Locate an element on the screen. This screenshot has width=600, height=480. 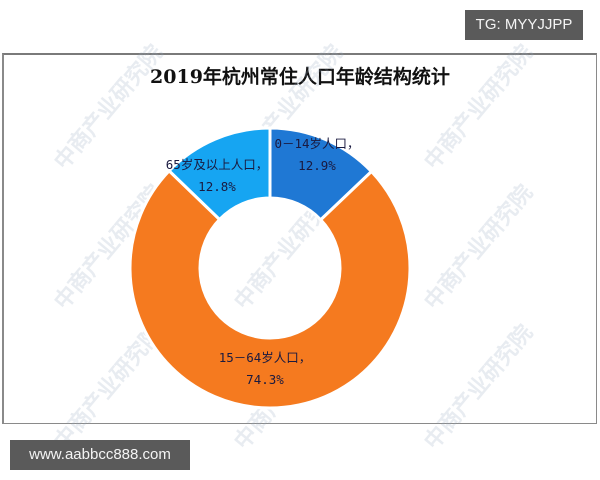
slice-label-15-64: 15－64岁人口， 74.3% is located at coordinates (265, 369).